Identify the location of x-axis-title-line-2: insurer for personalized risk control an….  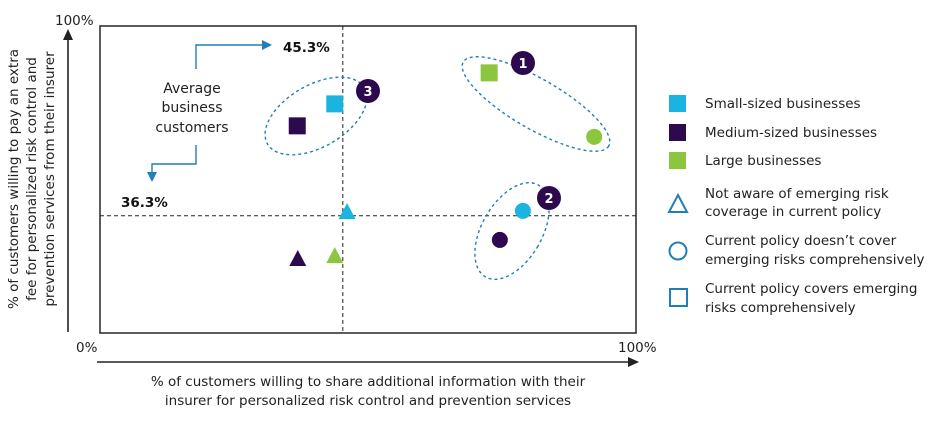
(368, 401).